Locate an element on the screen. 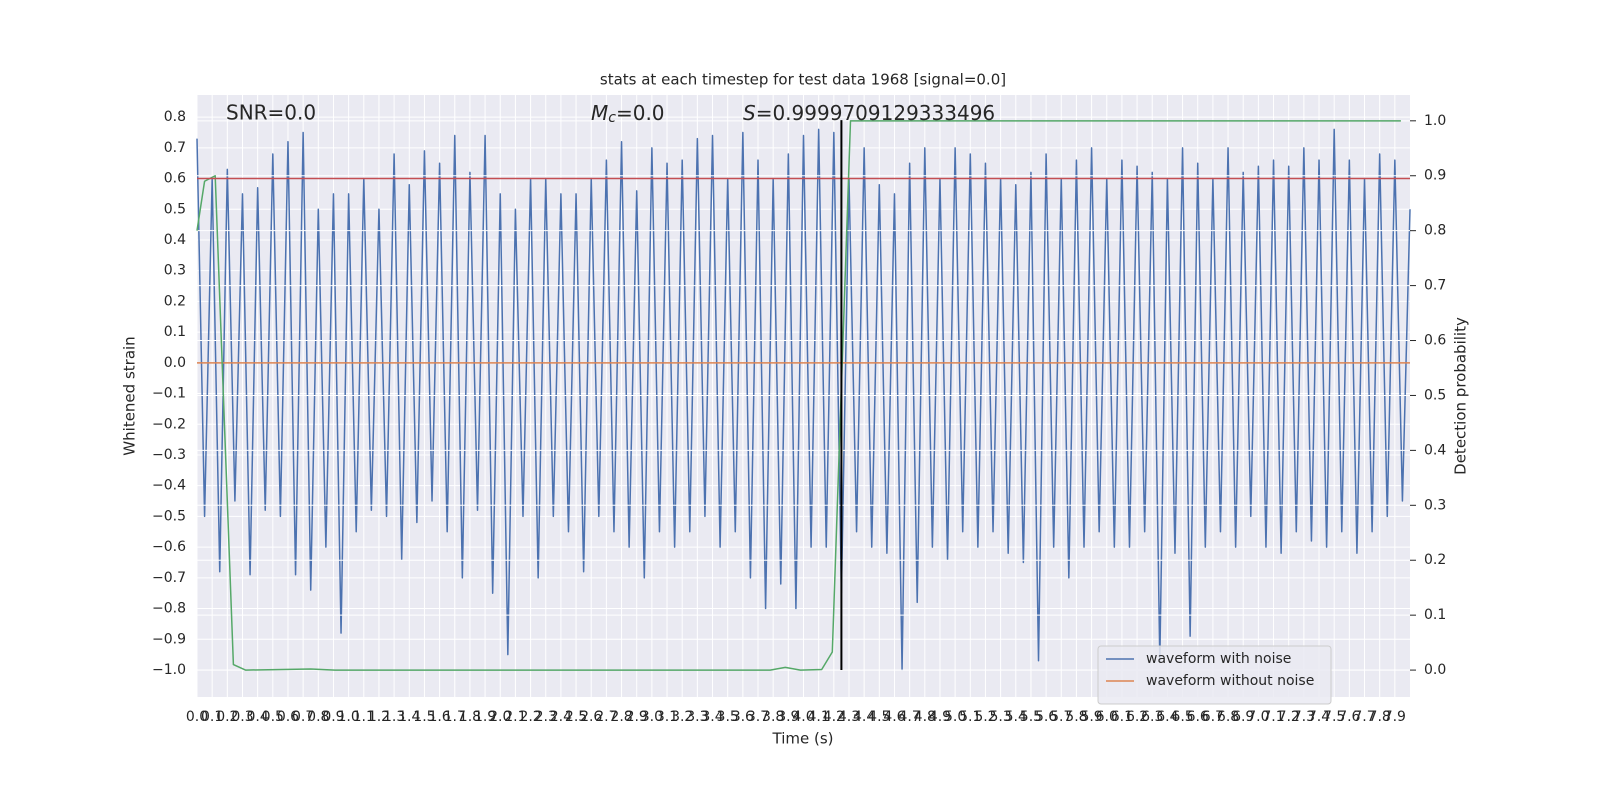 The image size is (1600, 804). y2-tick-label: 0.8 is located at coordinates (1435, 231).